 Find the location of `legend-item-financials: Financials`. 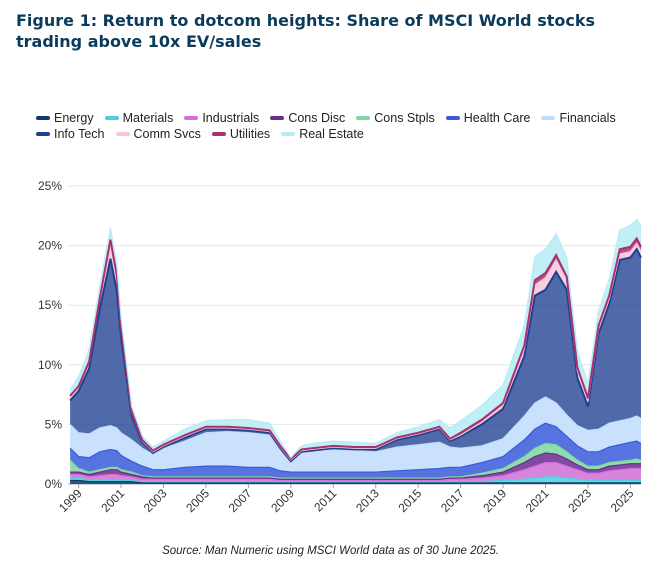

legend-item-financials: Financials is located at coordinates (578, 117).